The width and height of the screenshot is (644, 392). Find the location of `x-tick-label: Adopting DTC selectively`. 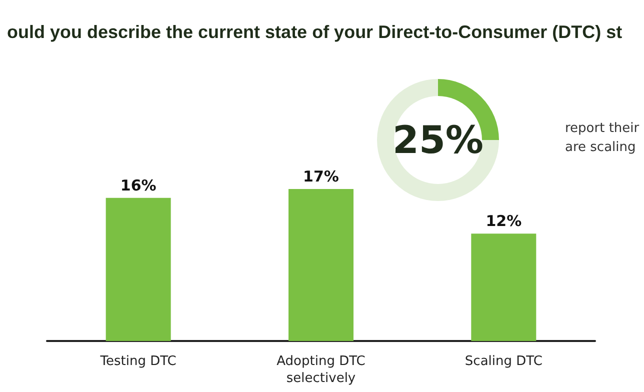

x-tick-label: Adopting DTC selectively is located at coordinates (321, 370).